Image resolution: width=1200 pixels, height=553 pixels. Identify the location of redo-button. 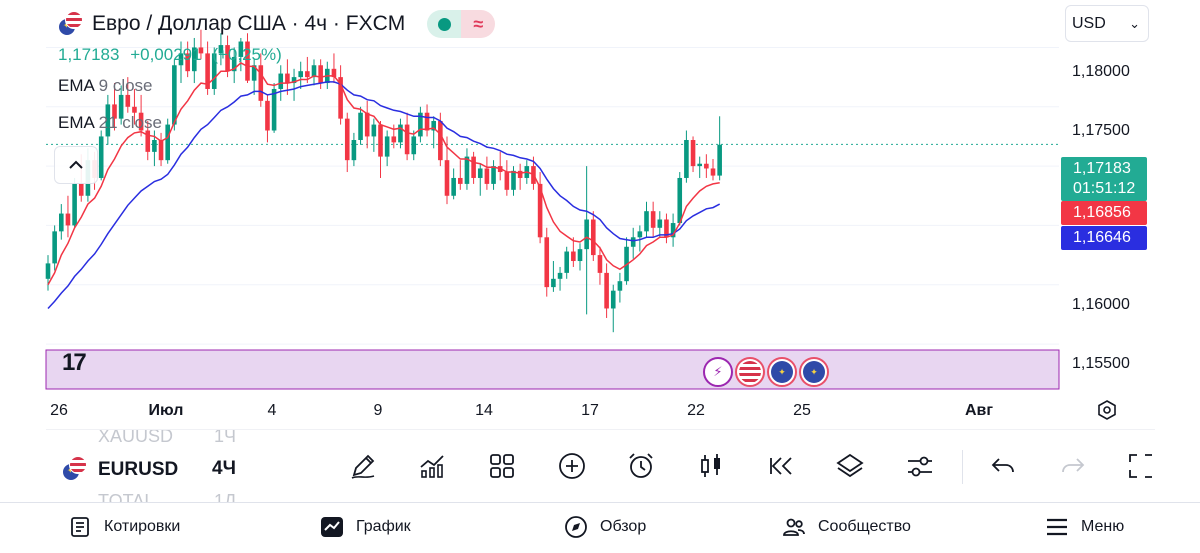
(1073, 466).